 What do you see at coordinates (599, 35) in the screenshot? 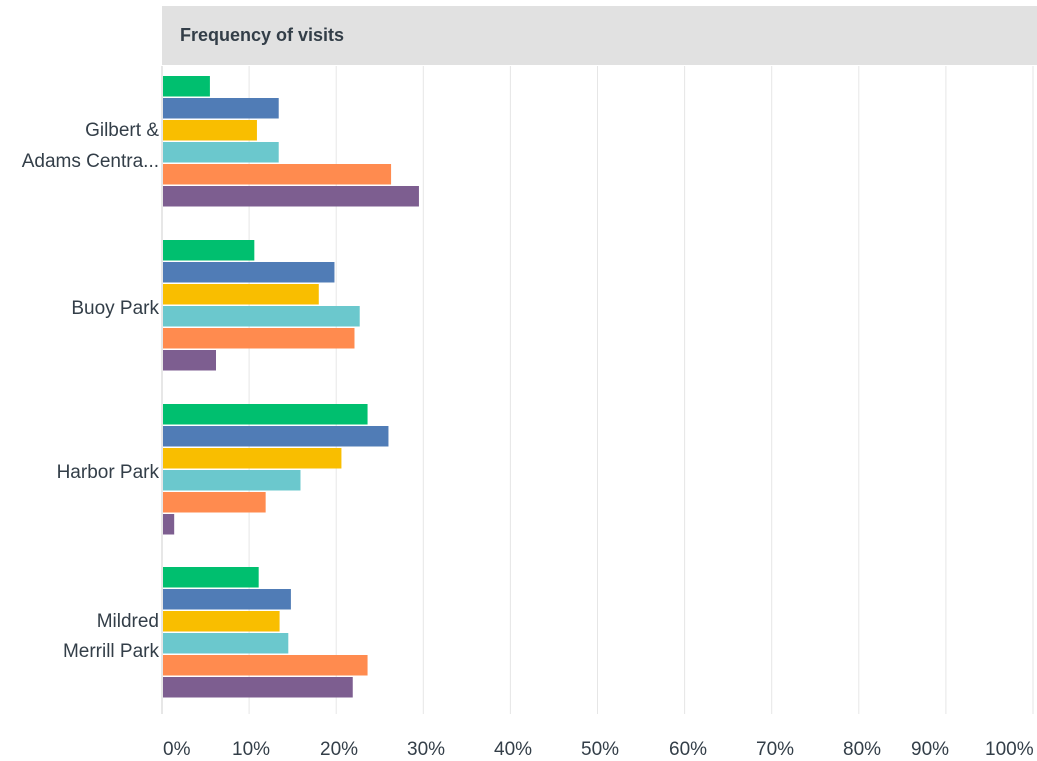
I see `chart-header: Frequency of visits` at bounding box center [599, 35].